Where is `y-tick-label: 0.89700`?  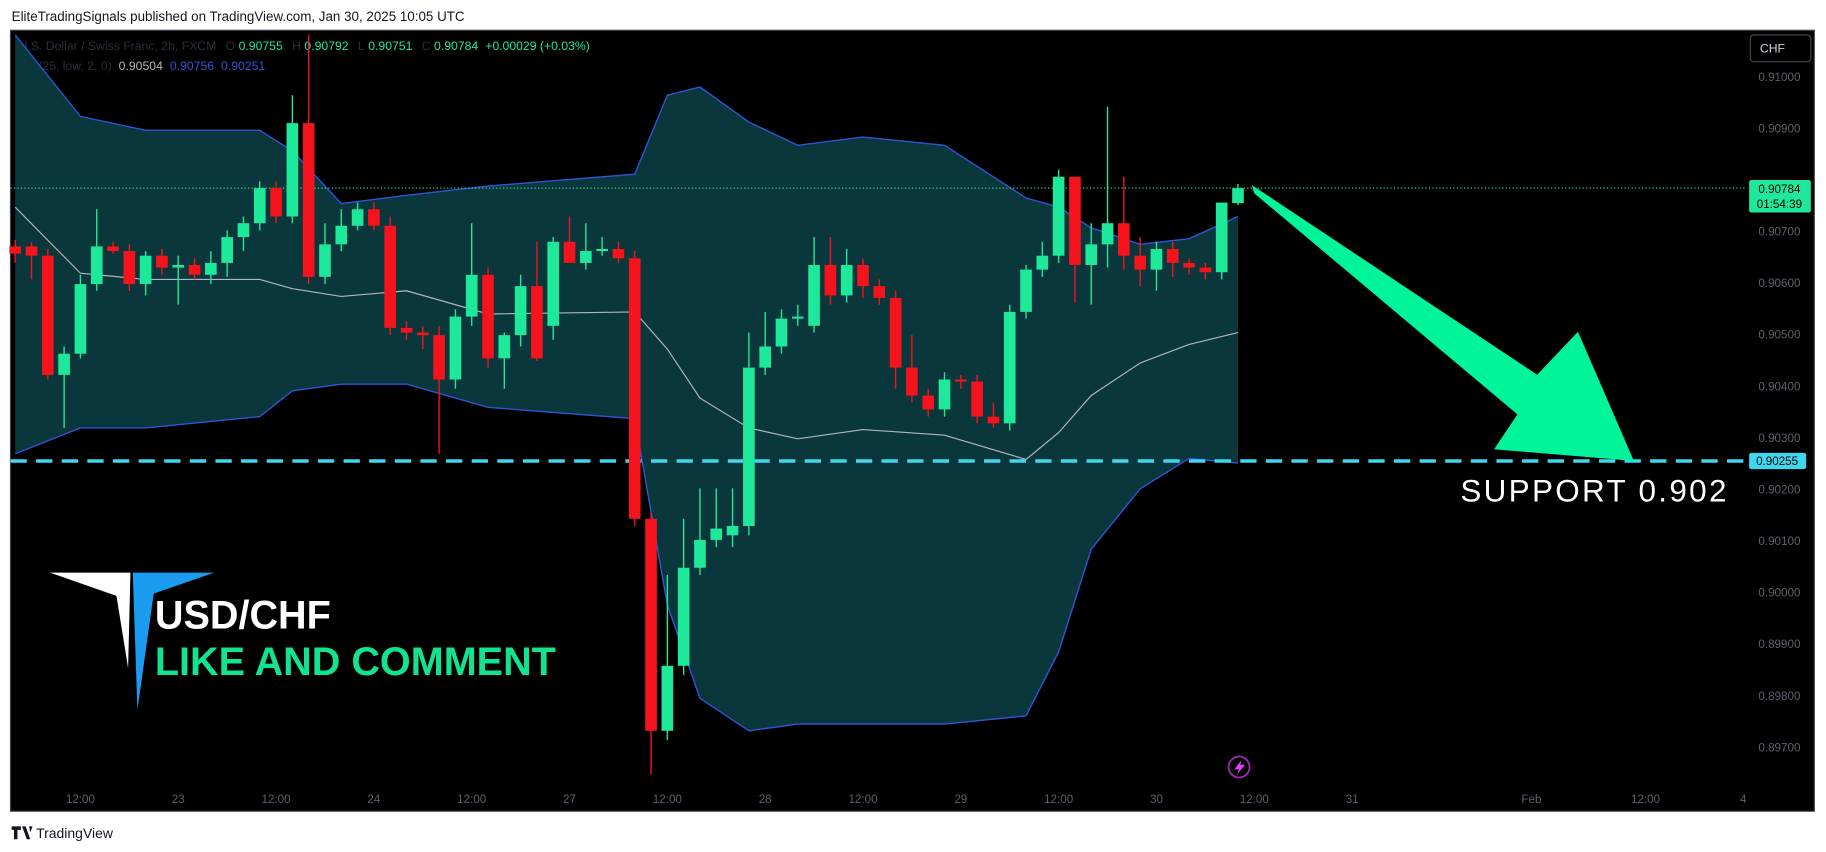
y-tick-label: 0.89700 is located at coordinates (1779, 747).